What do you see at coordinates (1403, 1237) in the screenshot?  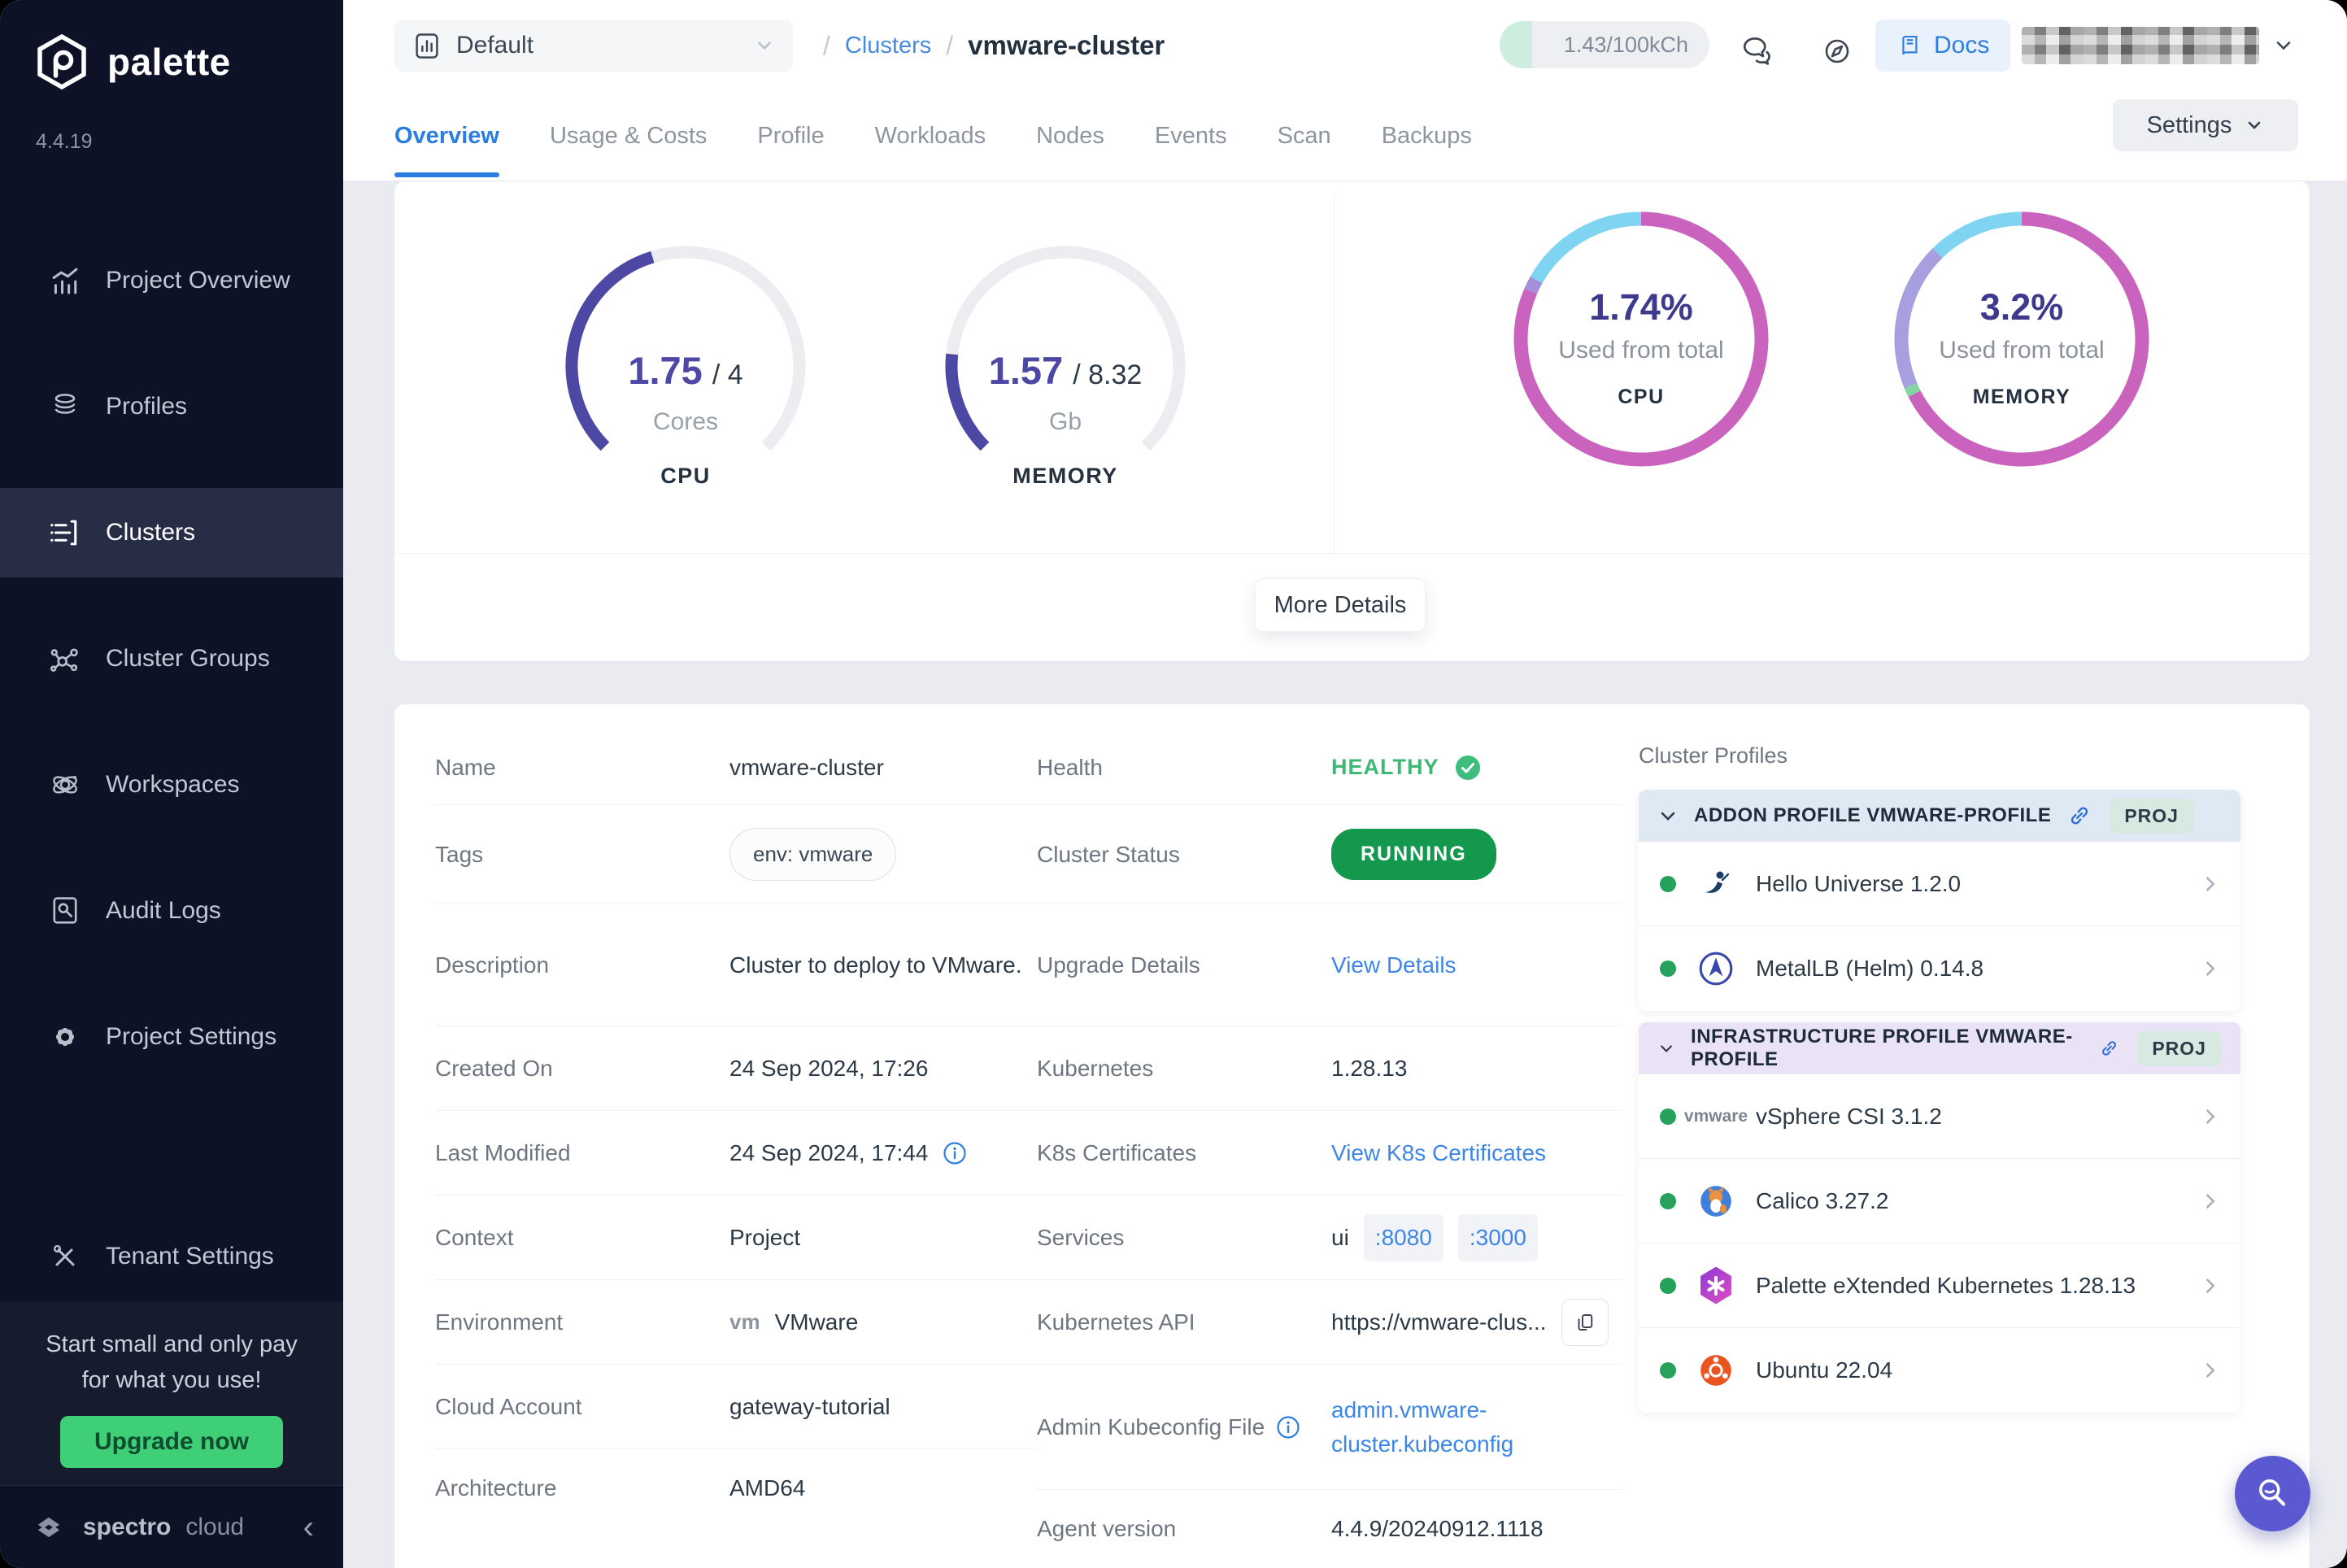 I see `service-port-link: :8080` at bounding box center [1403, 1237].